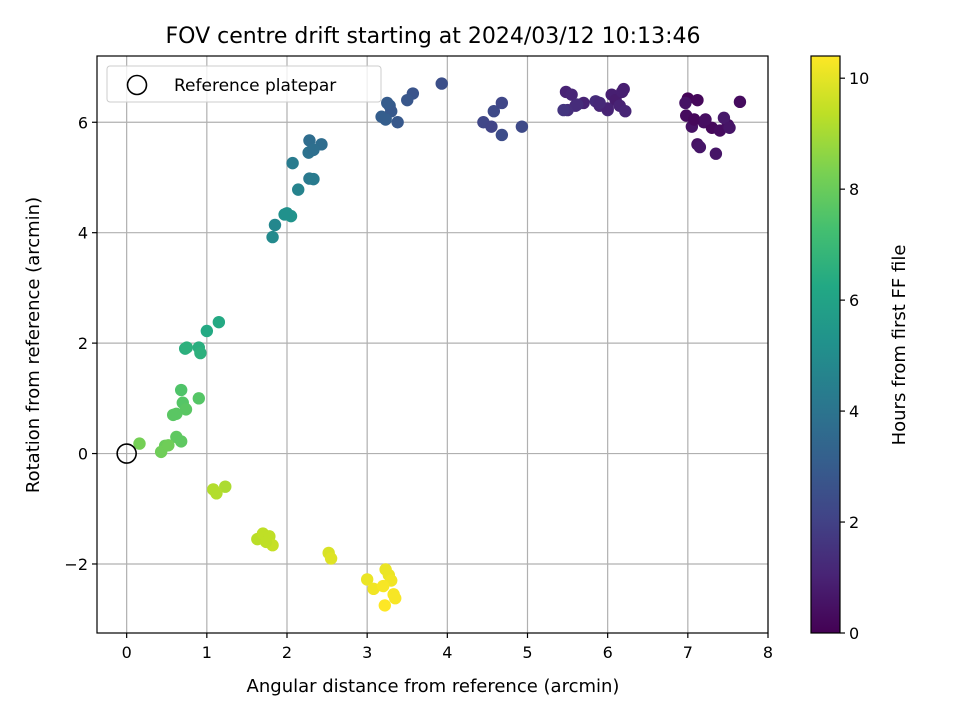 The width and height of the screenshot is (960, 720). I want to click on y-tick-label: −2, so click(76, 564).